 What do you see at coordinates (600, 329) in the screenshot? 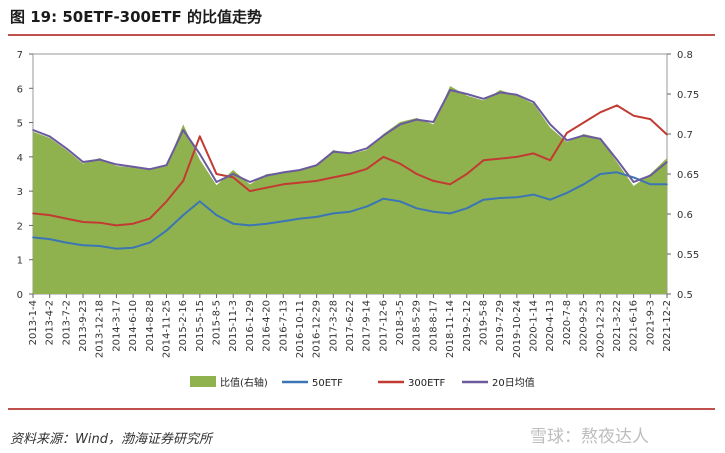
I see `x-tick-label: 2020-12-23` at bounding box center [600, 329].